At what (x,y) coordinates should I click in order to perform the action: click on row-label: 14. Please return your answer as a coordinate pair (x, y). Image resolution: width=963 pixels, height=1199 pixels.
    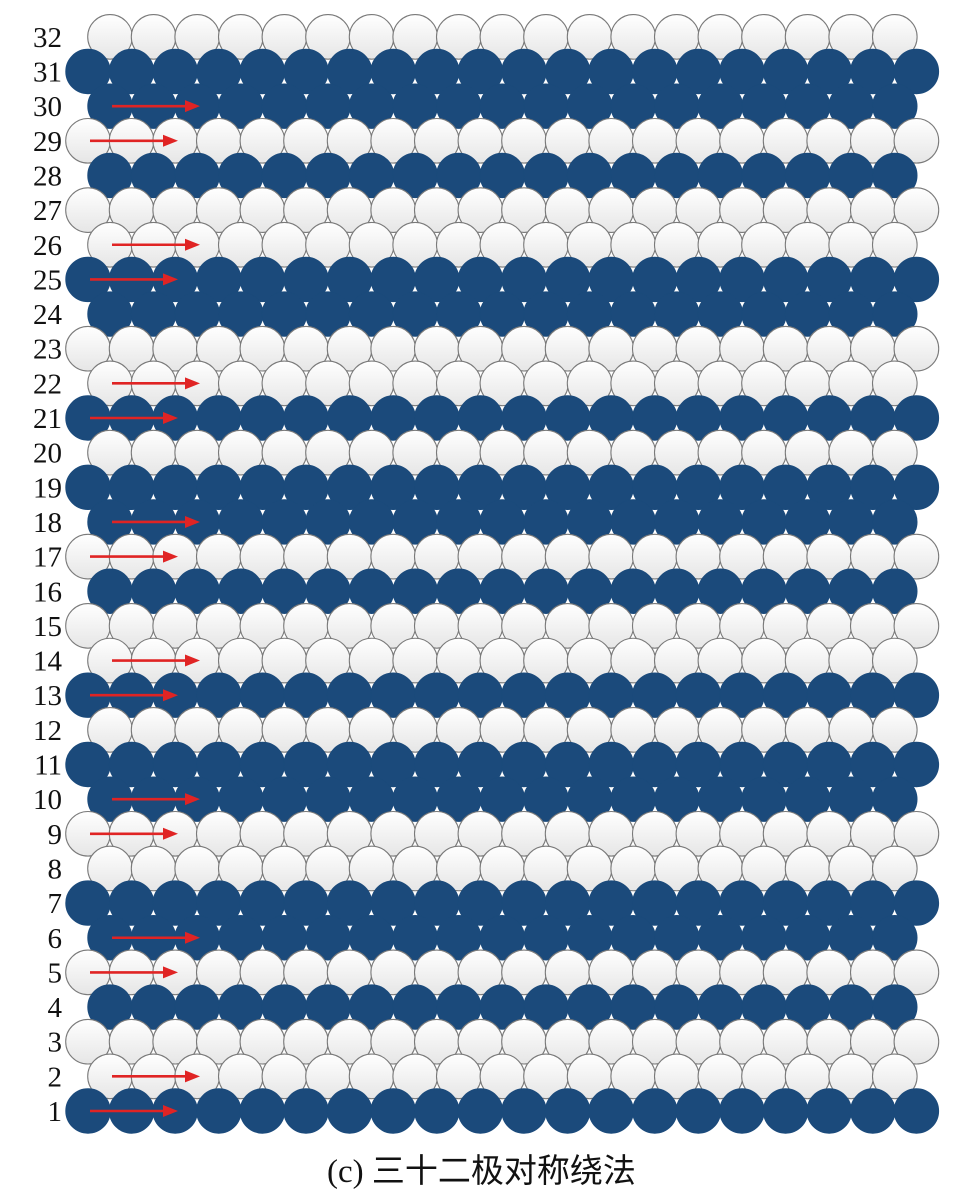
    Looking at the image, I should click on (48, 662).